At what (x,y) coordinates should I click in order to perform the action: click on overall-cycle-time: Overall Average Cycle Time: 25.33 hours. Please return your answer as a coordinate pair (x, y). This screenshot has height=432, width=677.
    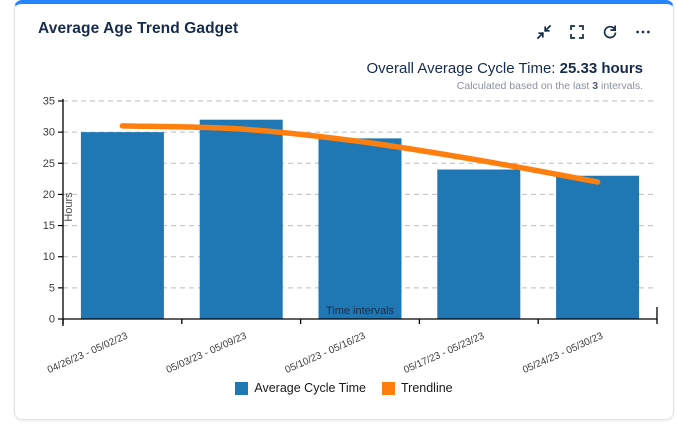
    Looking at the image, I should click on (504, 68).